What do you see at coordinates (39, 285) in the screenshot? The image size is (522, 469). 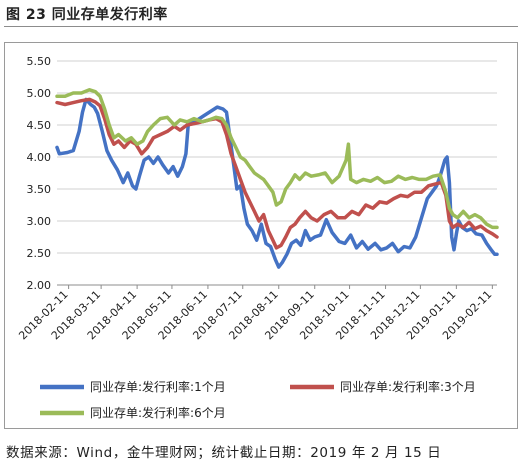 I see `y-tick-label: 2.00` at bounding box center [39, 285].